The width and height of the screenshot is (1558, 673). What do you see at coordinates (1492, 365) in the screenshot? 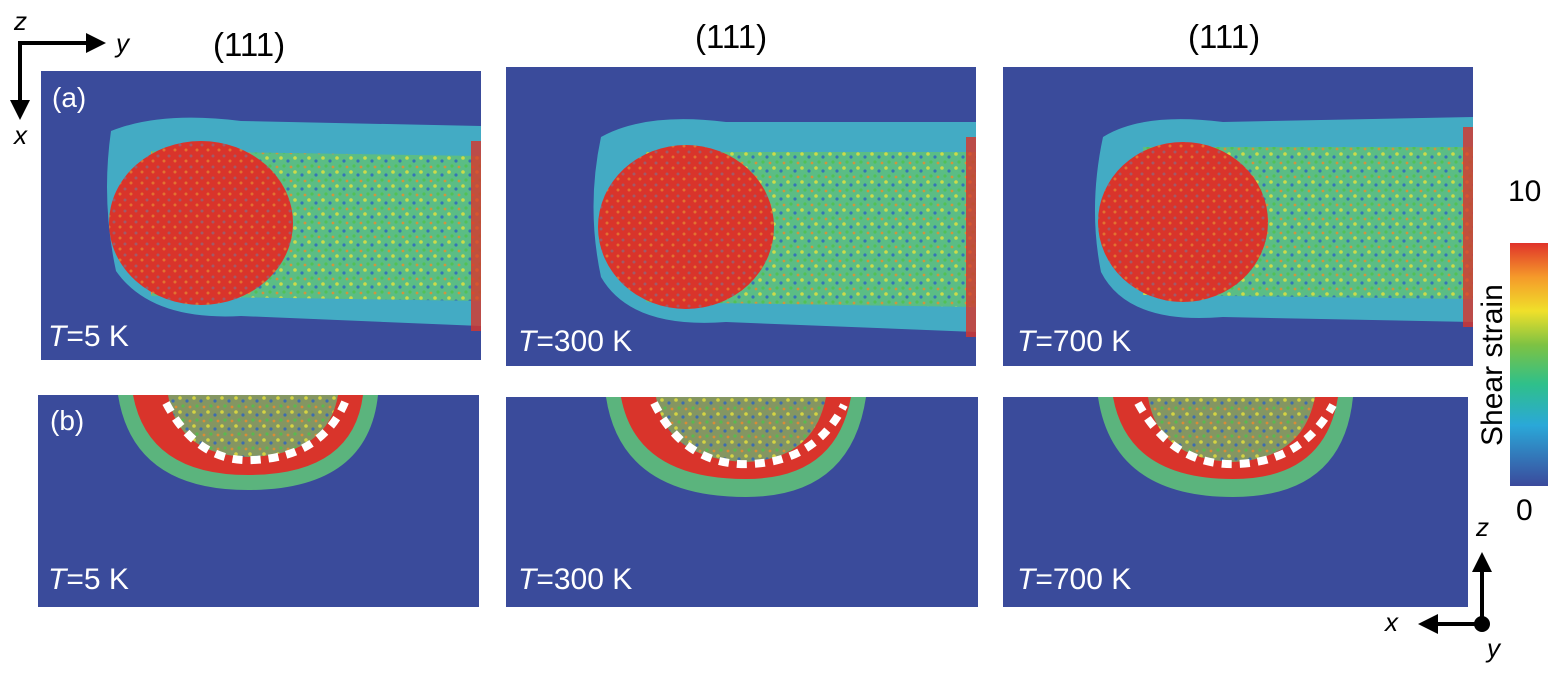
I see `colorbar-title: Shear strain` at bounding box center [1492, 365].